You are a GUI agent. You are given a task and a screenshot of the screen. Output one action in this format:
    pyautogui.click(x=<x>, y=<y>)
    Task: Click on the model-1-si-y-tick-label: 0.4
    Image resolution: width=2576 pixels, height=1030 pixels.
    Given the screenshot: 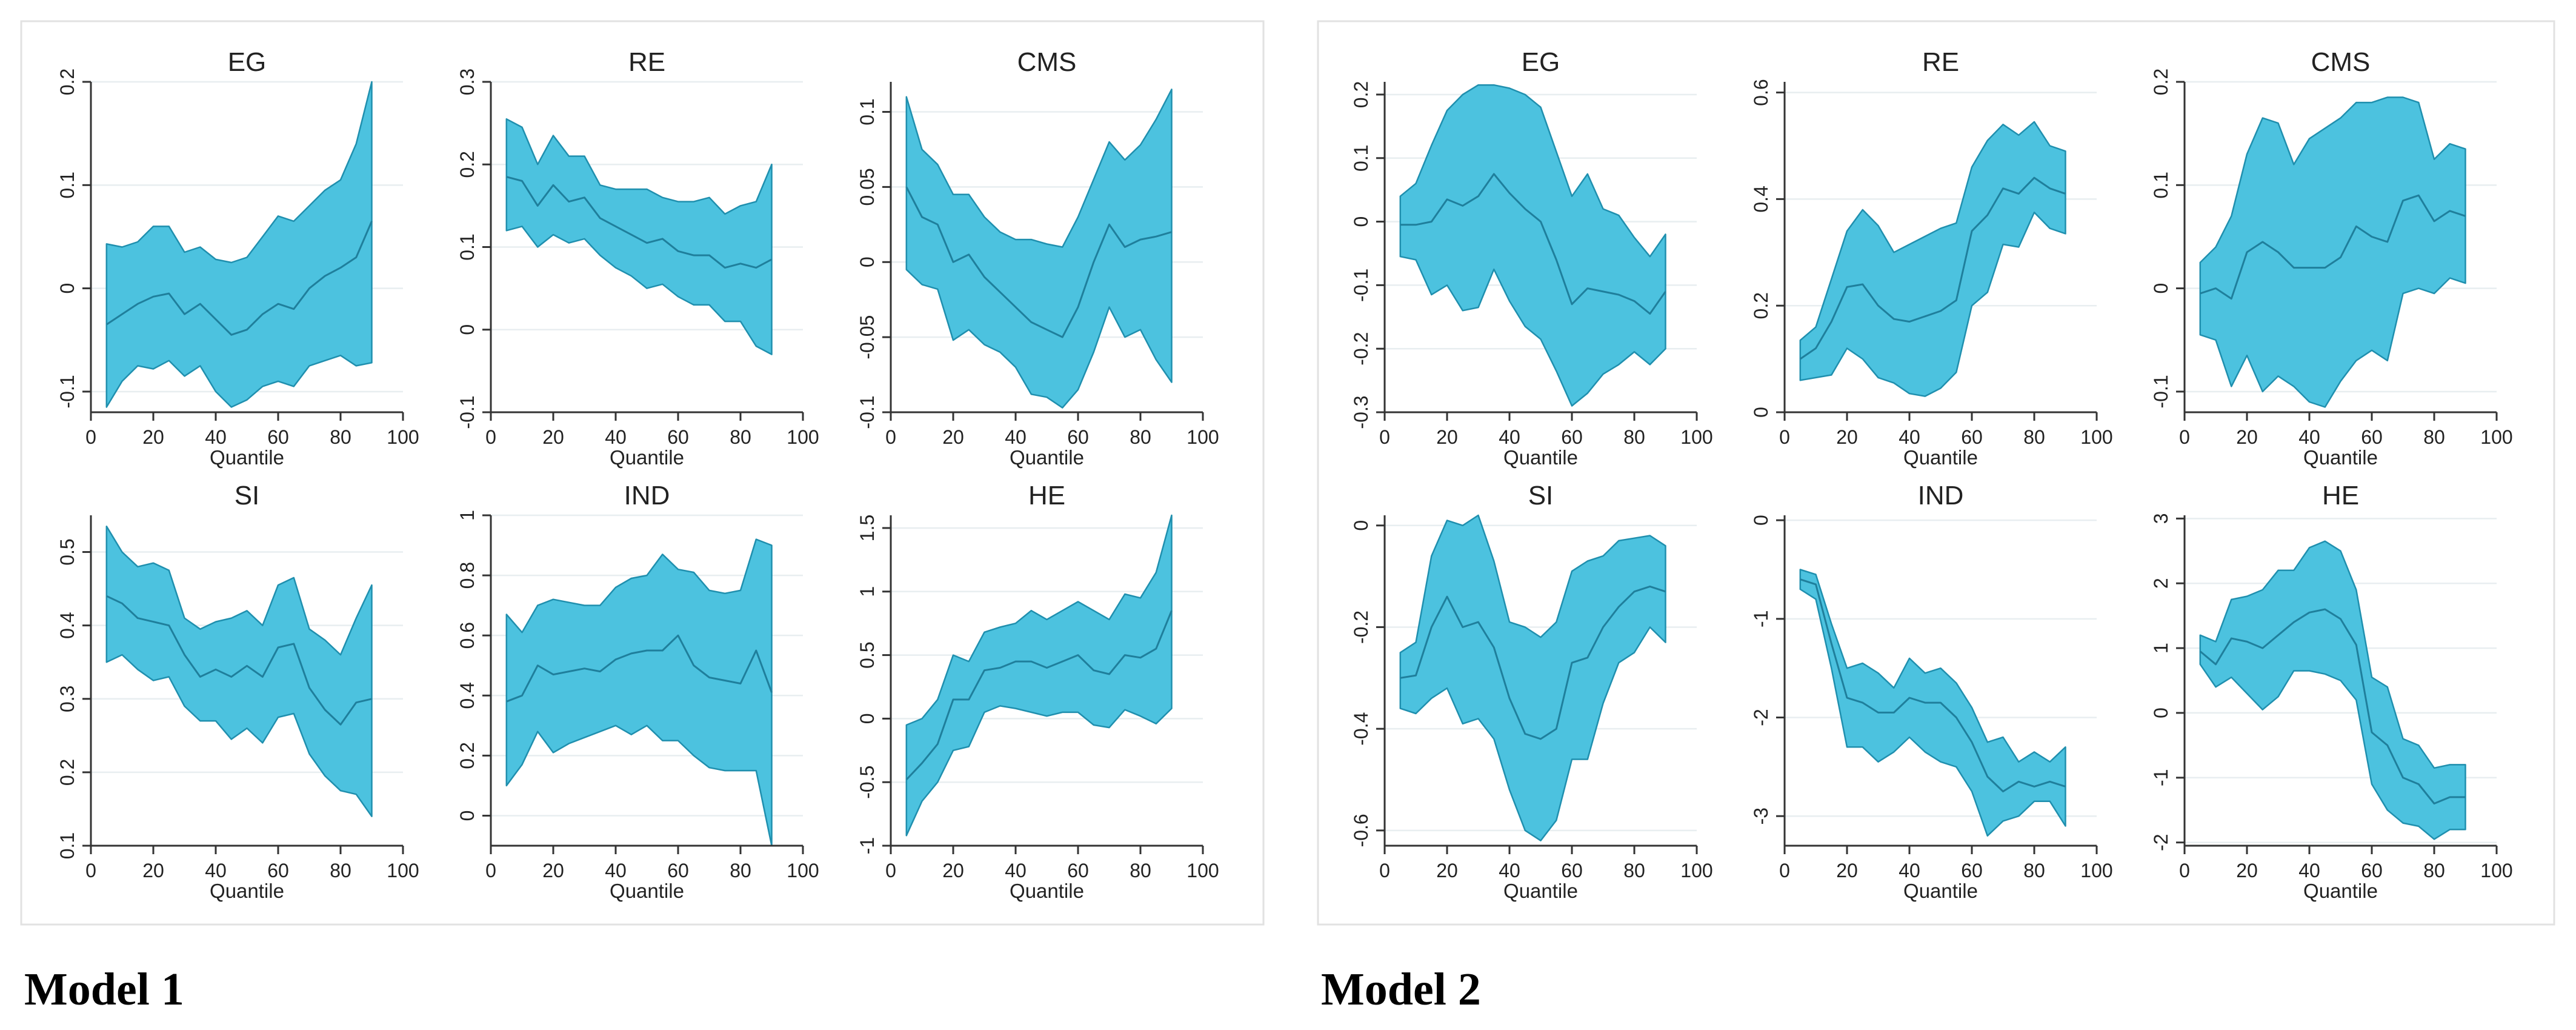 What is the action you would take?
    pyautogui.click(x=67, y=625)
    